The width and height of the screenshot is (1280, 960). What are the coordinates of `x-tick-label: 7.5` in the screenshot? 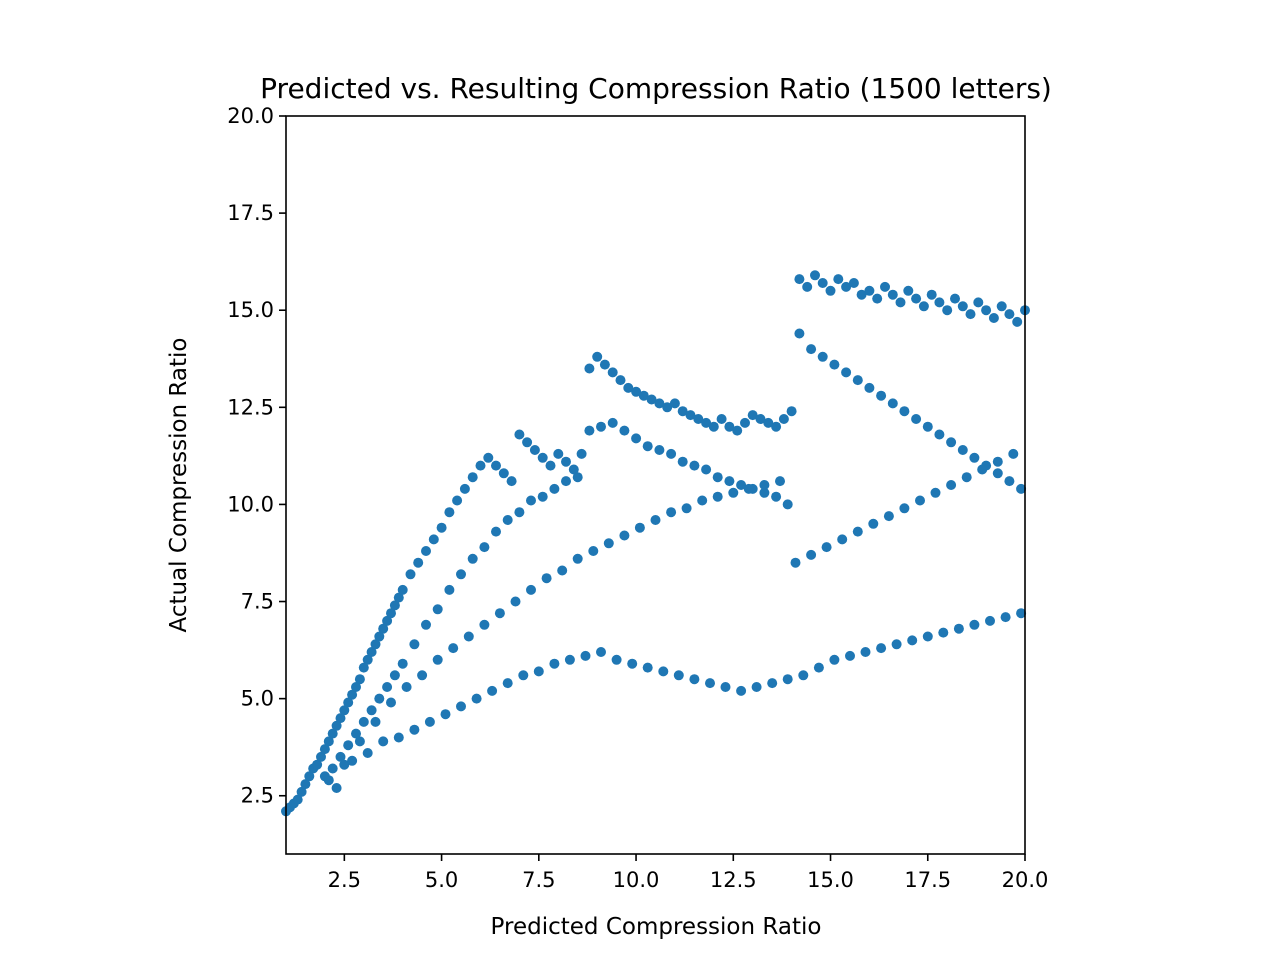 It's located at (538, 880).